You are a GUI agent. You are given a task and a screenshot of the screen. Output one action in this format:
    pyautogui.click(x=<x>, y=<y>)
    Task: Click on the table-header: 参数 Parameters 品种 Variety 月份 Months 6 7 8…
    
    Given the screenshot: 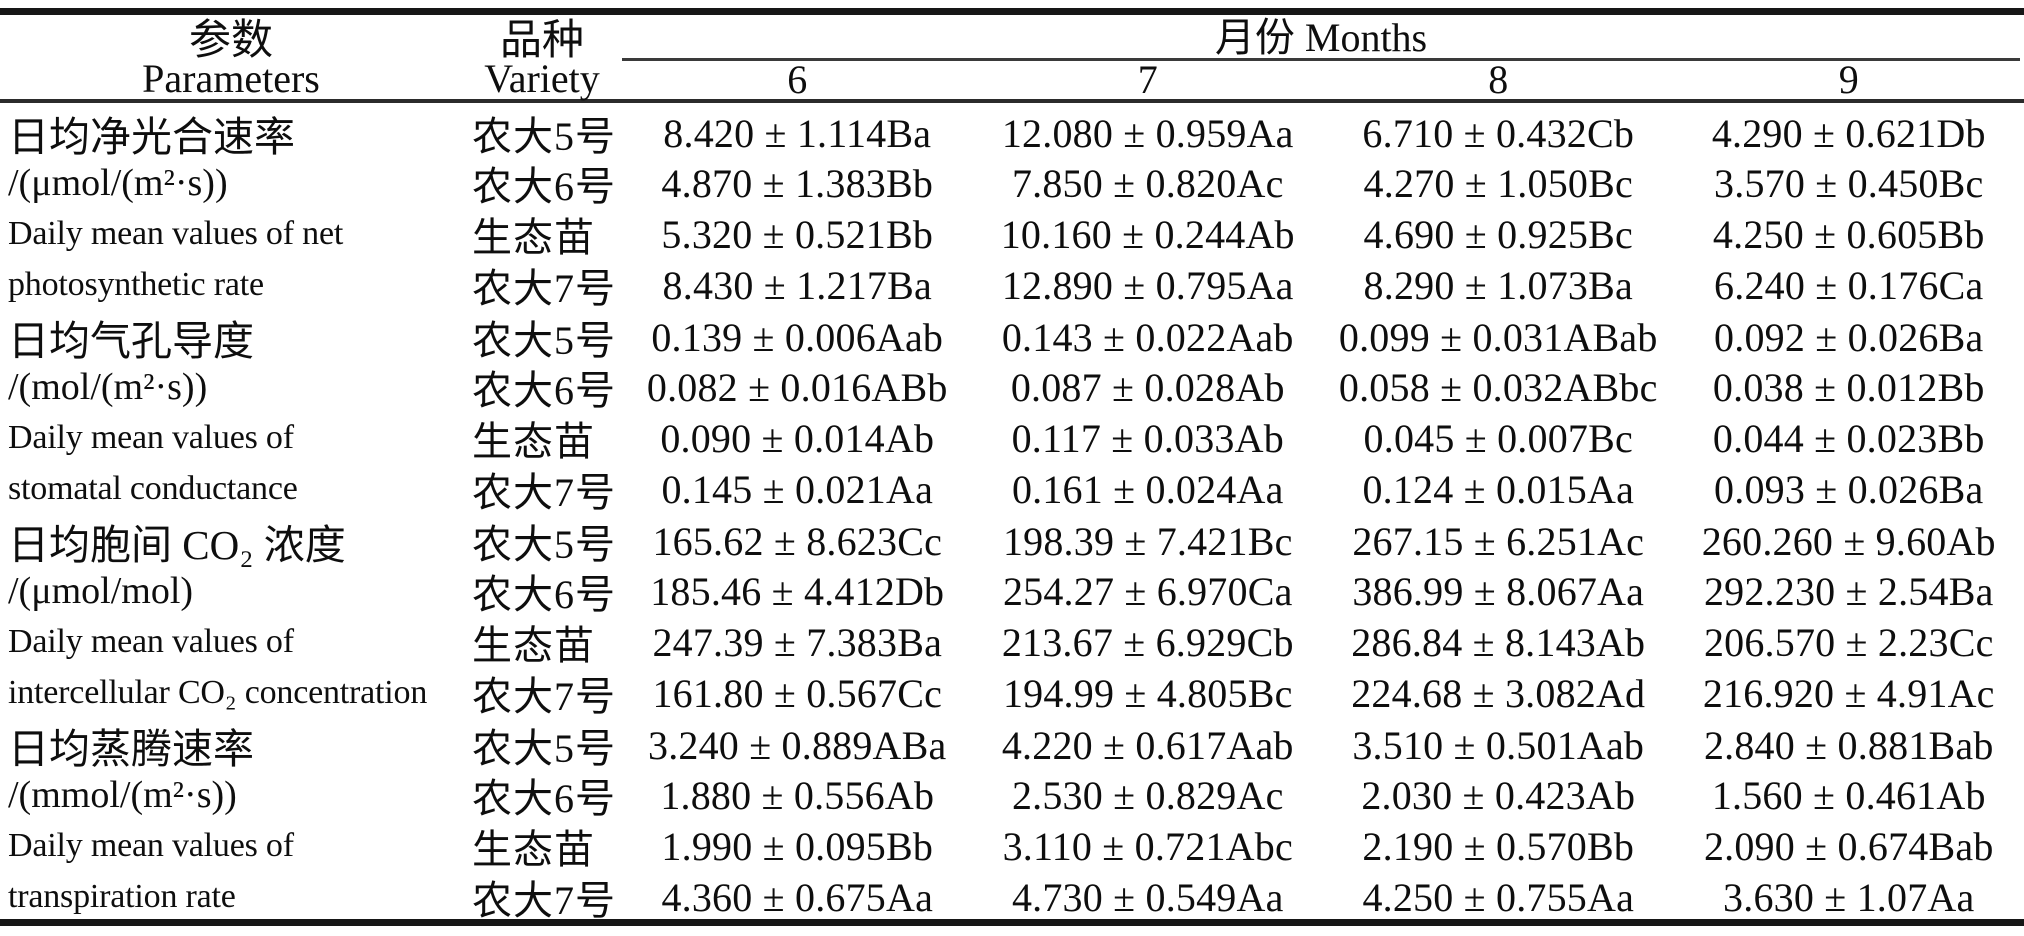 What is the action you would take?
    pyautogui.click(x=1012, y=57)
    